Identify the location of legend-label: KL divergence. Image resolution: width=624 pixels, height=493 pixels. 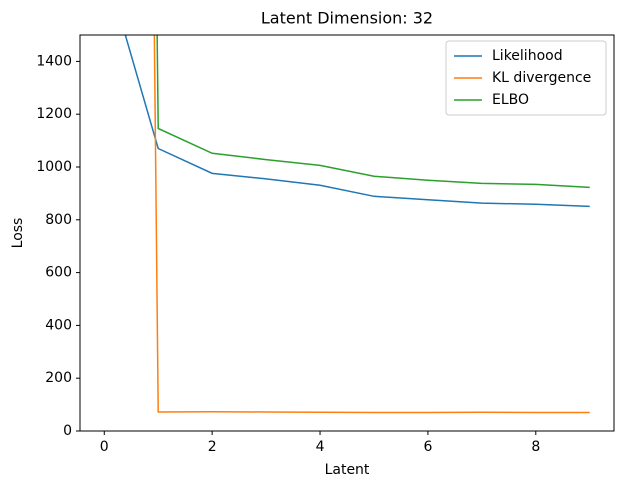
(541, 78).